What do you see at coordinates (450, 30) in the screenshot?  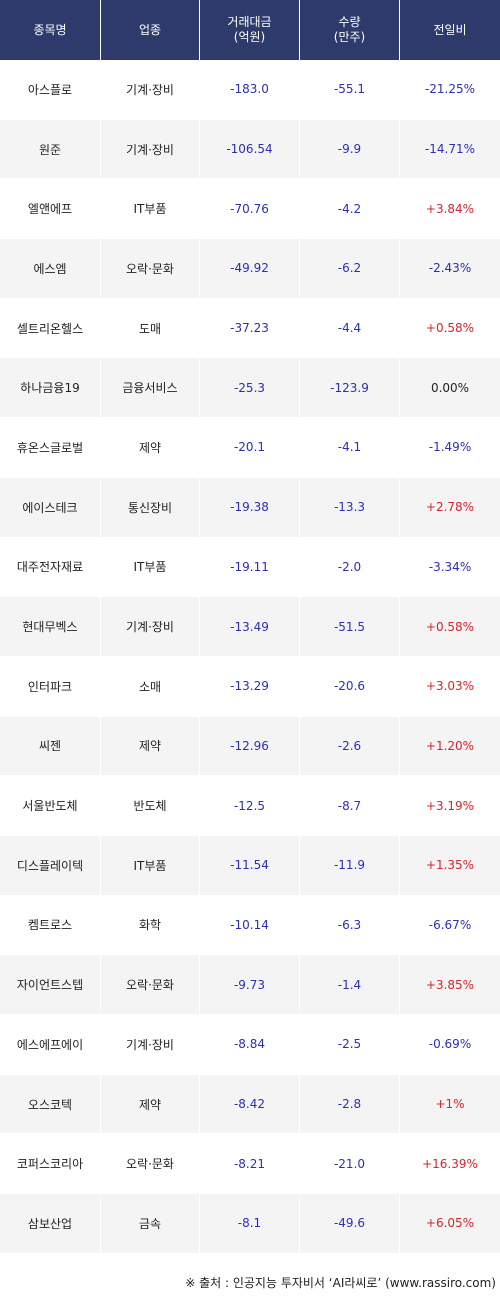 I see `header-change: 전일비` at bounding box center [450, 30].